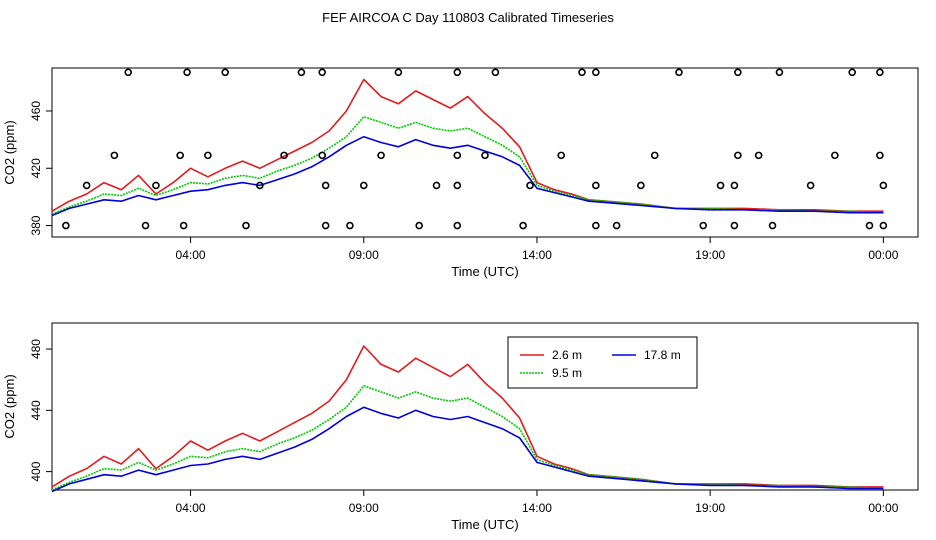 This screenshot has width=936, height=540. What do you see at coordinates (567, 373) in the screenshot?
I see `legend-label: 9.5 m` at bounding box center [567, 373].